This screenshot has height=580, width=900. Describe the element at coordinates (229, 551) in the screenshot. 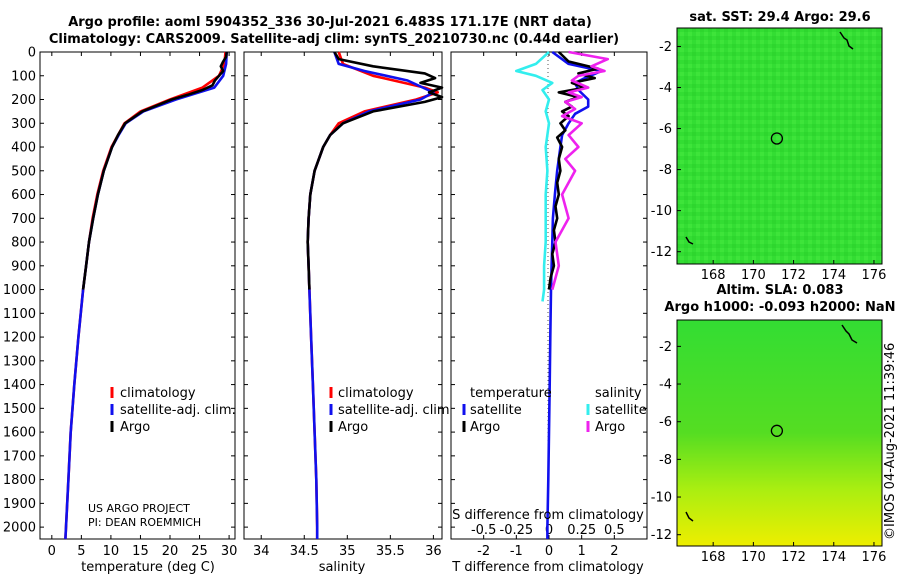

I see `x-tick-label: 30` at that location.